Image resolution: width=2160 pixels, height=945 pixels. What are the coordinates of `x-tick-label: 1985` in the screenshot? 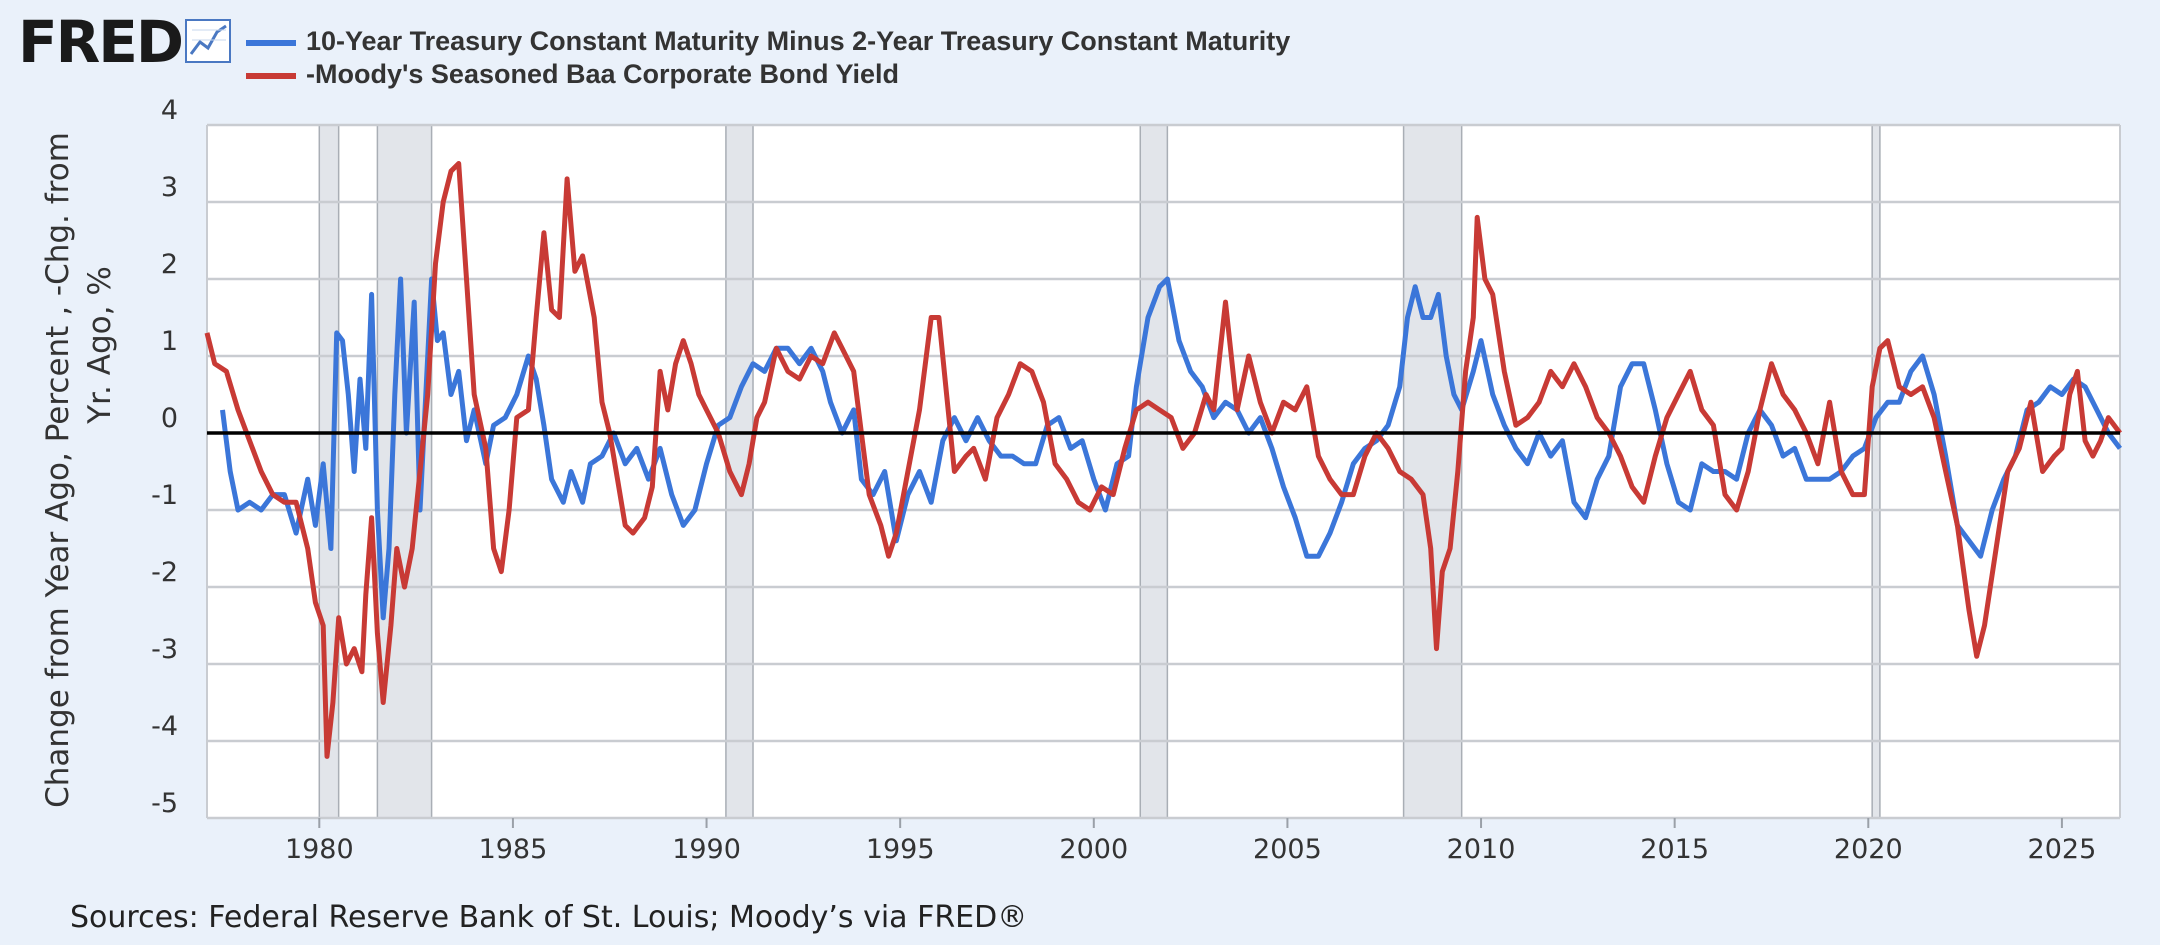 It's located at (513, 849).